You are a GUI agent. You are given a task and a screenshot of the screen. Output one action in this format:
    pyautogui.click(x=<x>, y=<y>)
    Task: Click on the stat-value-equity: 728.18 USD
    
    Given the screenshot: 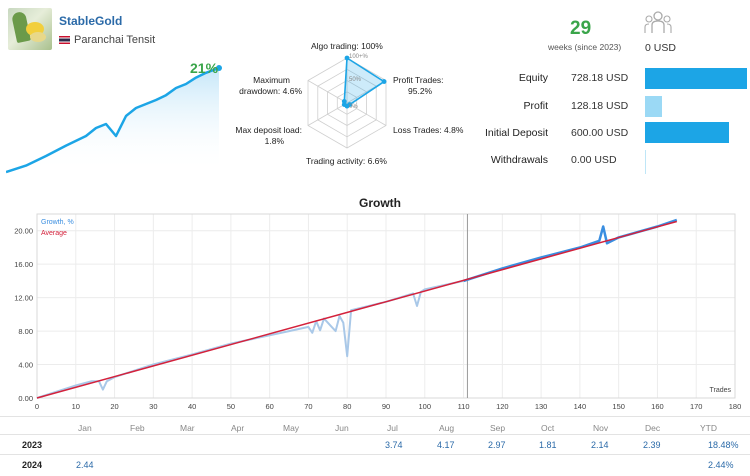 What is the action you would take?
    pyautogui.click(x=600, y=78)
    